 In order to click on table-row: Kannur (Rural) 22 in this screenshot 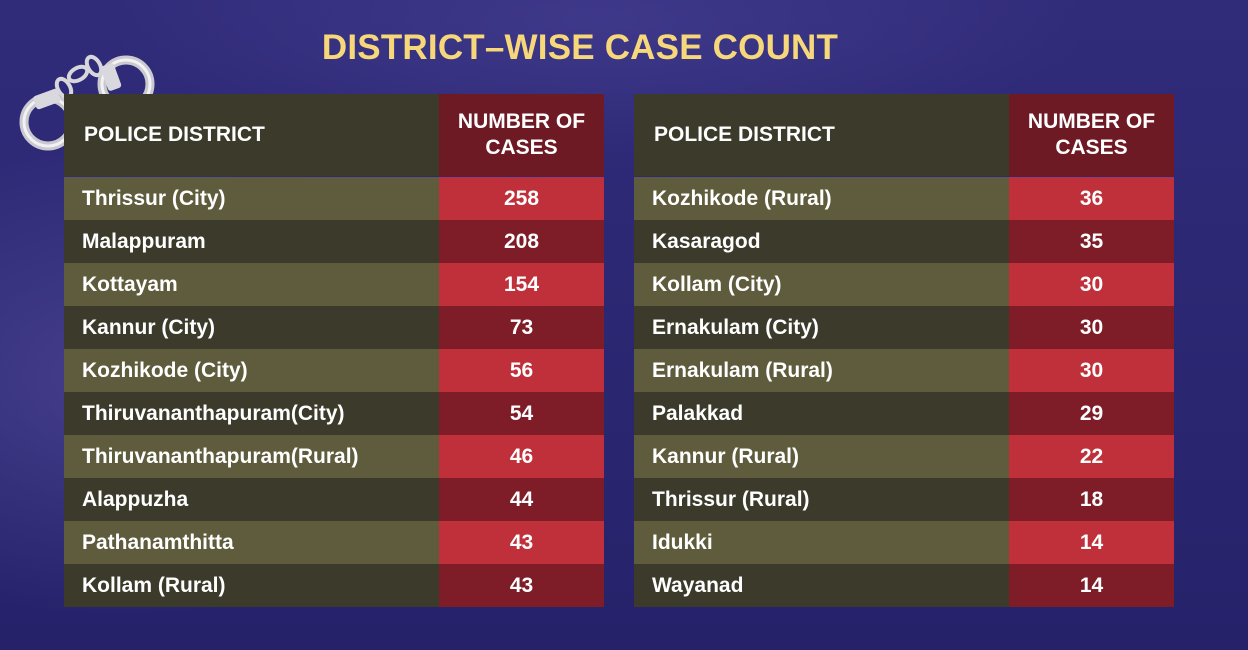, I will do `click(904, 456)`.